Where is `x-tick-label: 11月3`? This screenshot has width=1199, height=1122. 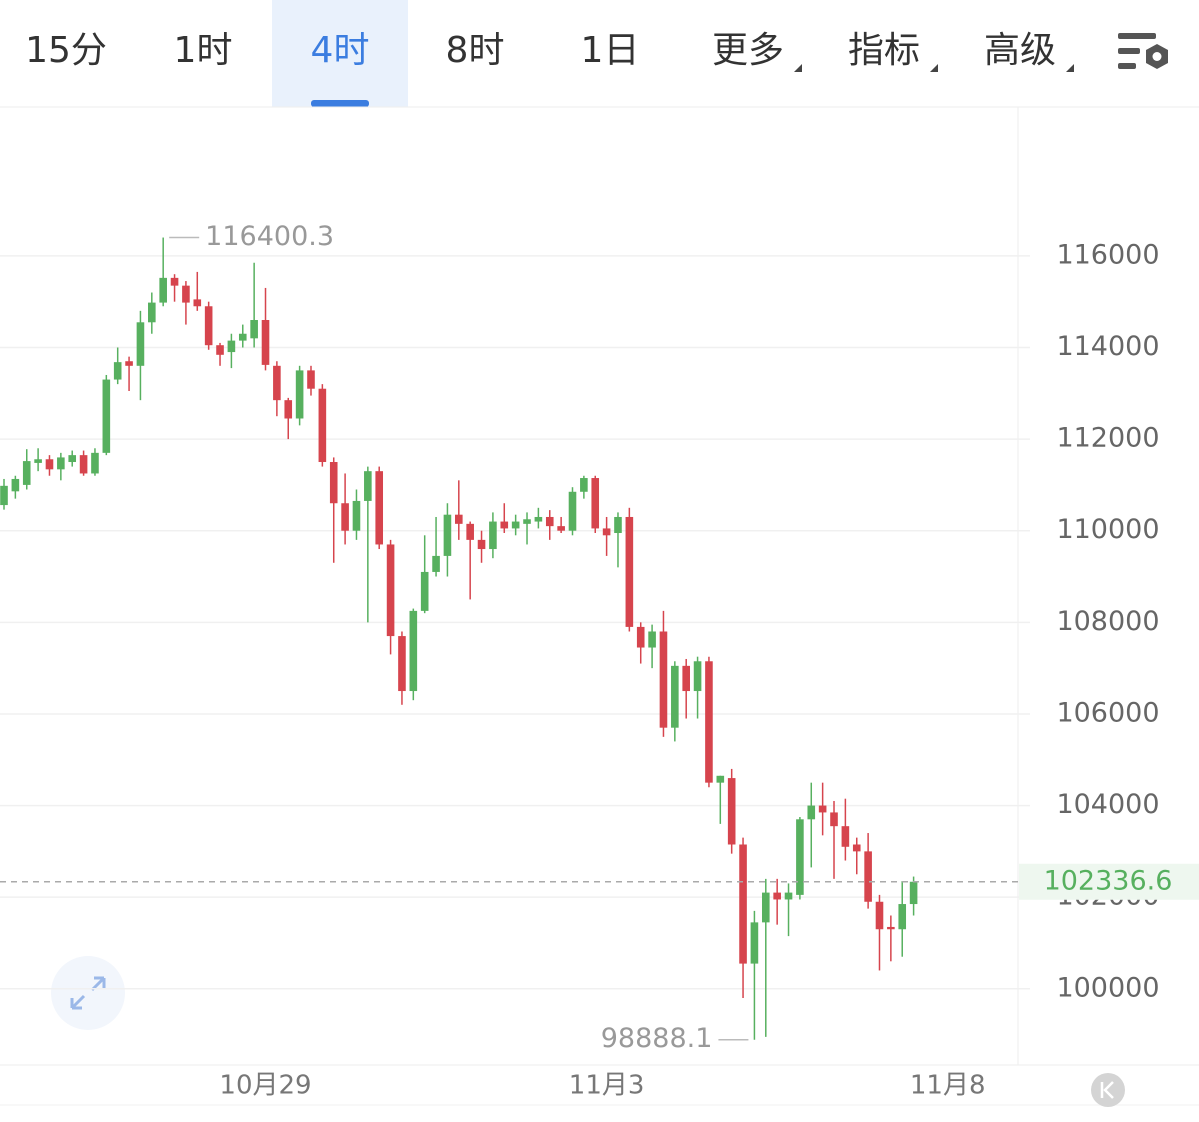
x-tick-label: 11月3 is located at coordinates (607, 1086).